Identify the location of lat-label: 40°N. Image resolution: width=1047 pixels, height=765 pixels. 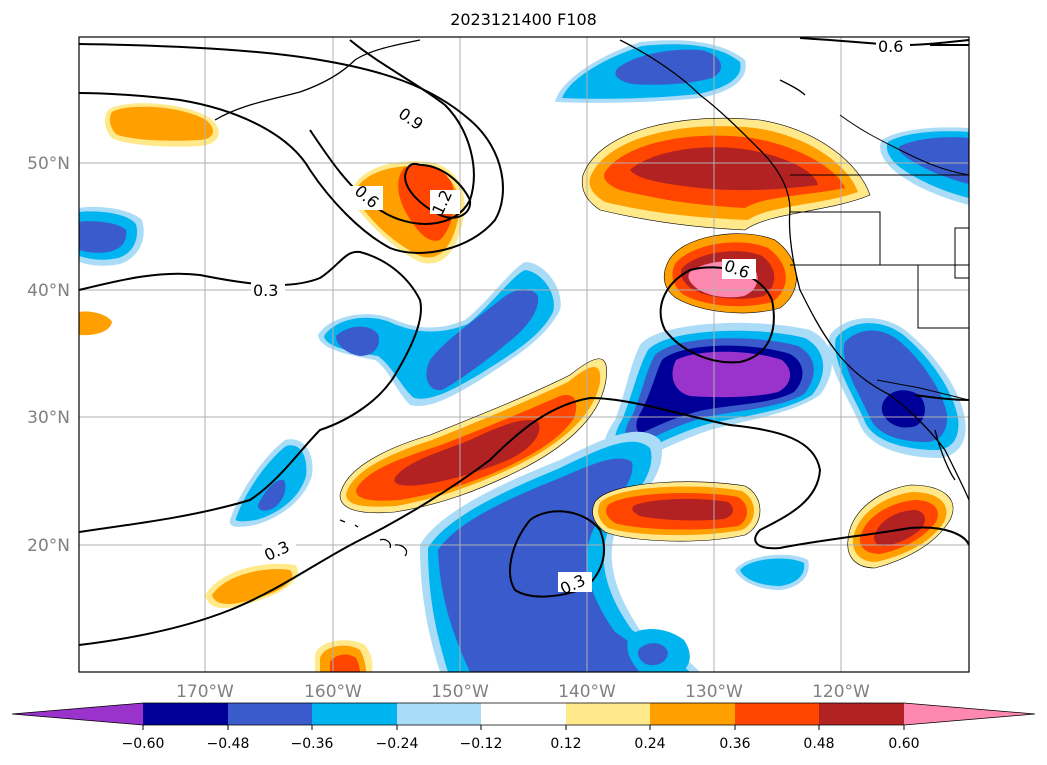
(48, 291).